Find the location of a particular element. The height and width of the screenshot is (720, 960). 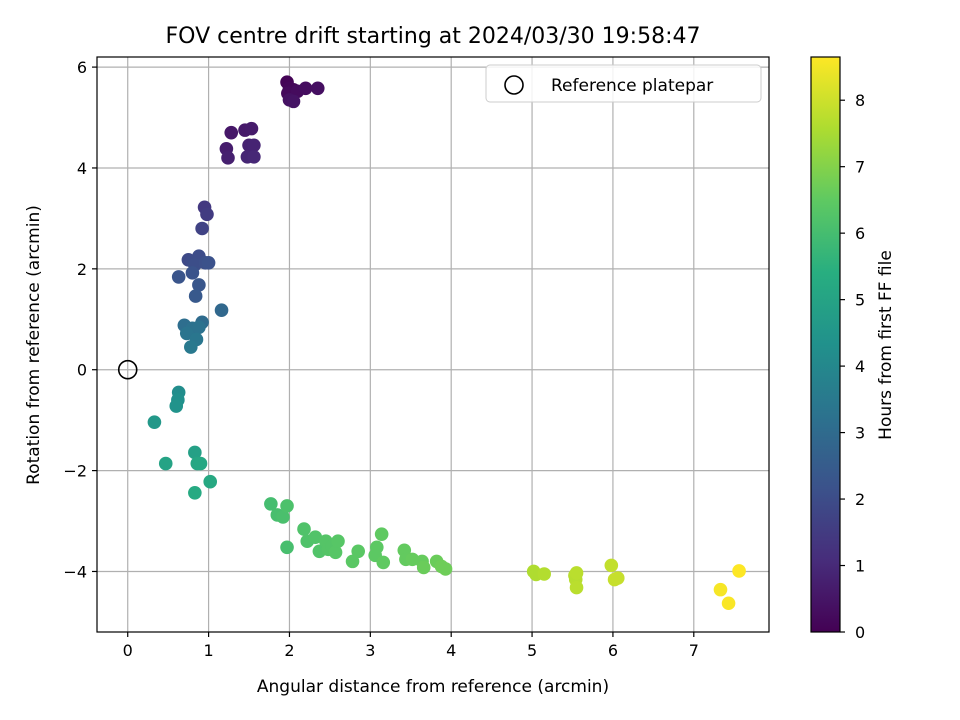

colorbar-tick-label: 4 is located at coordinates (860, 366).